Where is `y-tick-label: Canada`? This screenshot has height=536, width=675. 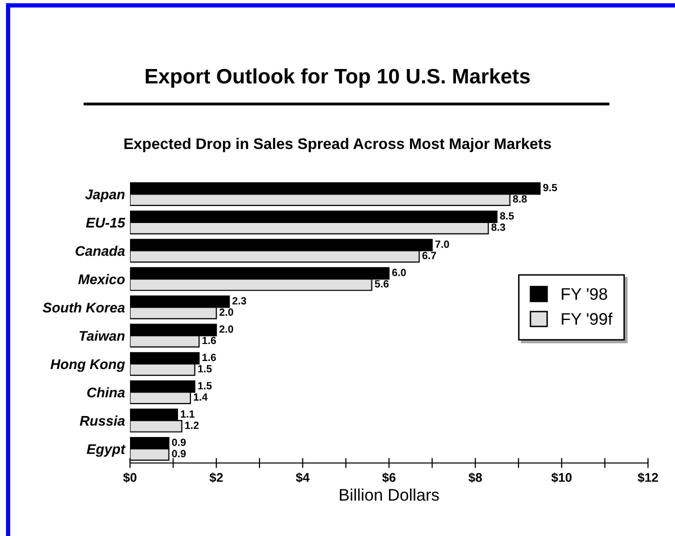
y-tick-label: Canada is located at coordinates (100, 251).